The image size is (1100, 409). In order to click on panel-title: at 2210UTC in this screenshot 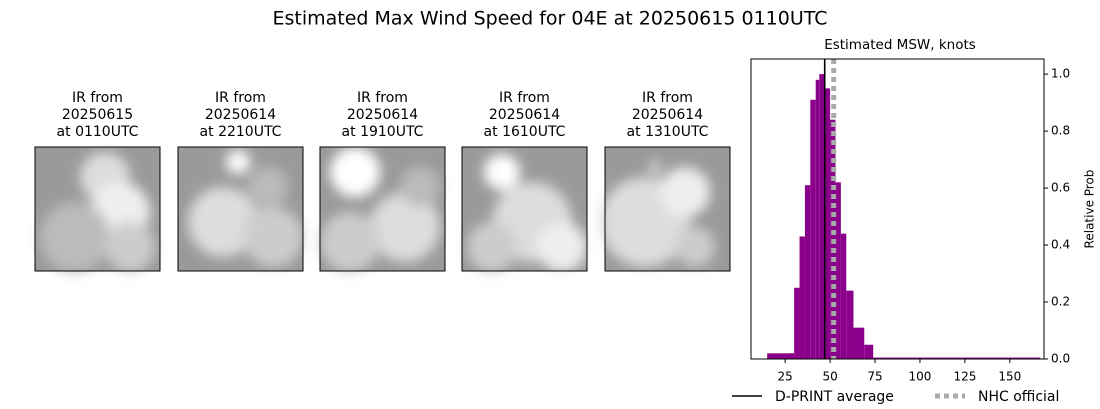, I will do `click(241, 132)`.